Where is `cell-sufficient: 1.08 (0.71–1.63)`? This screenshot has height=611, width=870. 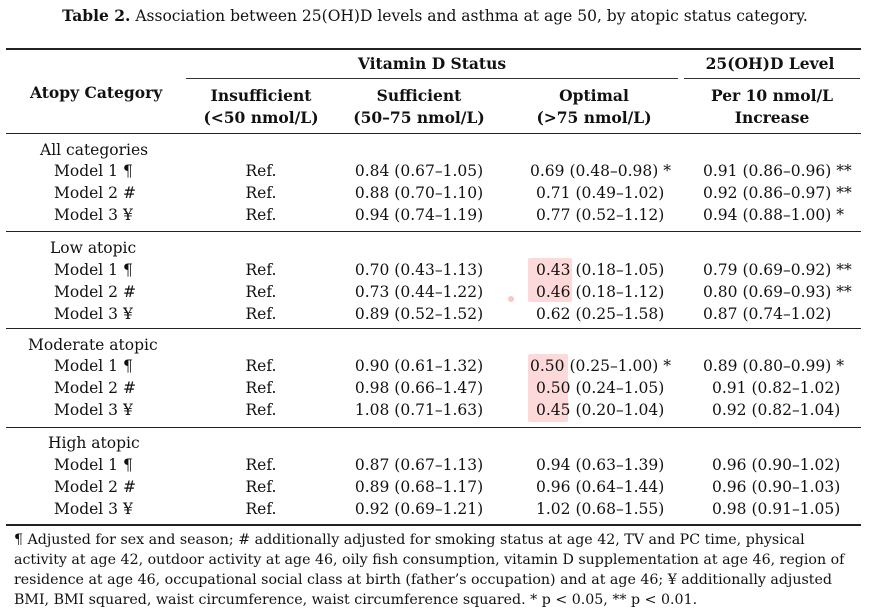
cell-sufficient: 1.08 (0.71–1.63) is located at coordinates (419, 410).